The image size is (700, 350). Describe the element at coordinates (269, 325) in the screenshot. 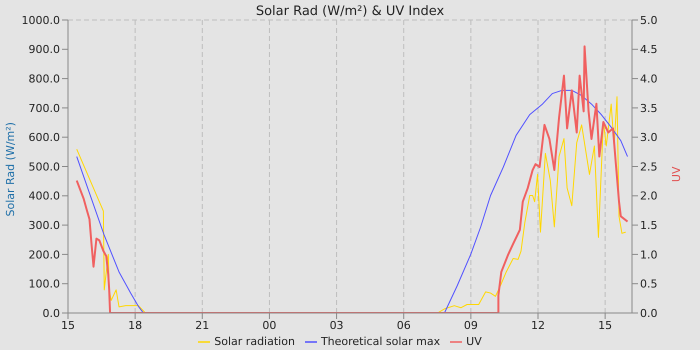

I see `x-tick-label: 00` at that location.